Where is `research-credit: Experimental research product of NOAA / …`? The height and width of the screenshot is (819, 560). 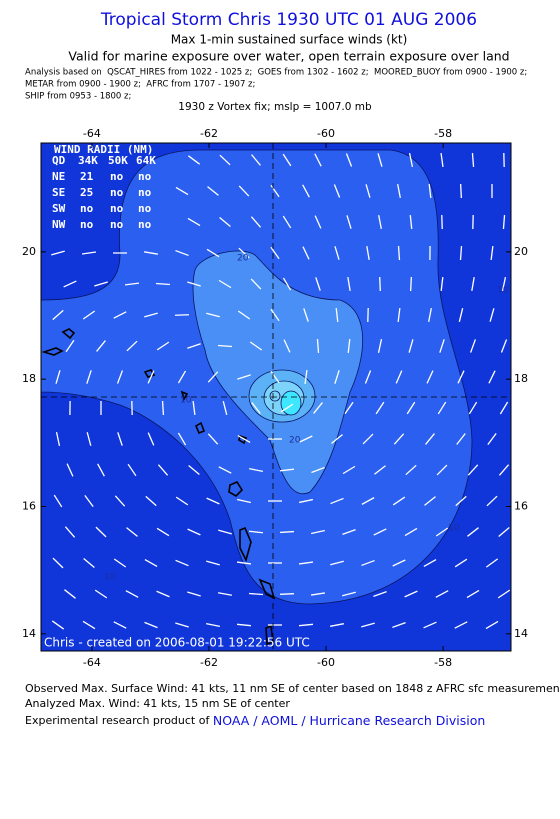
research-credit: Experimental research product of NOAA / … is located at coordinates (255, 720).